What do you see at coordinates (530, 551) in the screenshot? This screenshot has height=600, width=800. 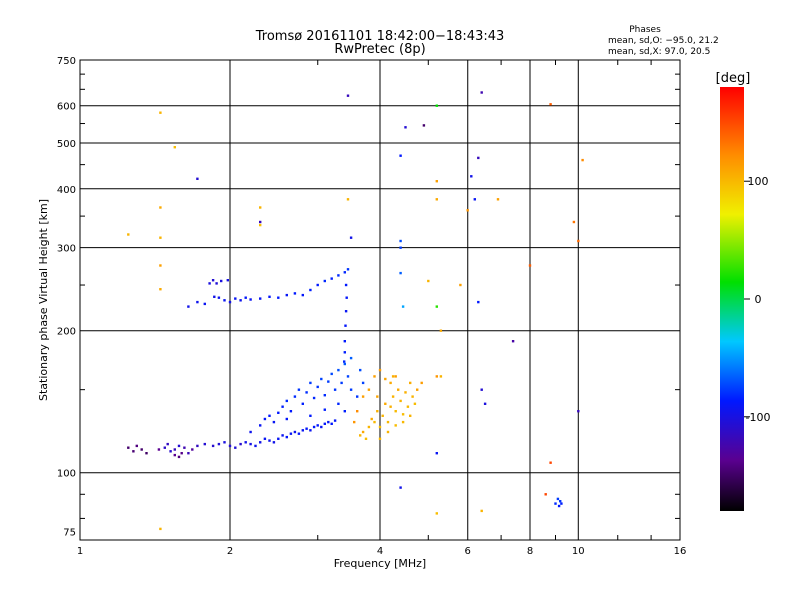 I see `x-tick-label: 8` at bounding box center [530, 551].